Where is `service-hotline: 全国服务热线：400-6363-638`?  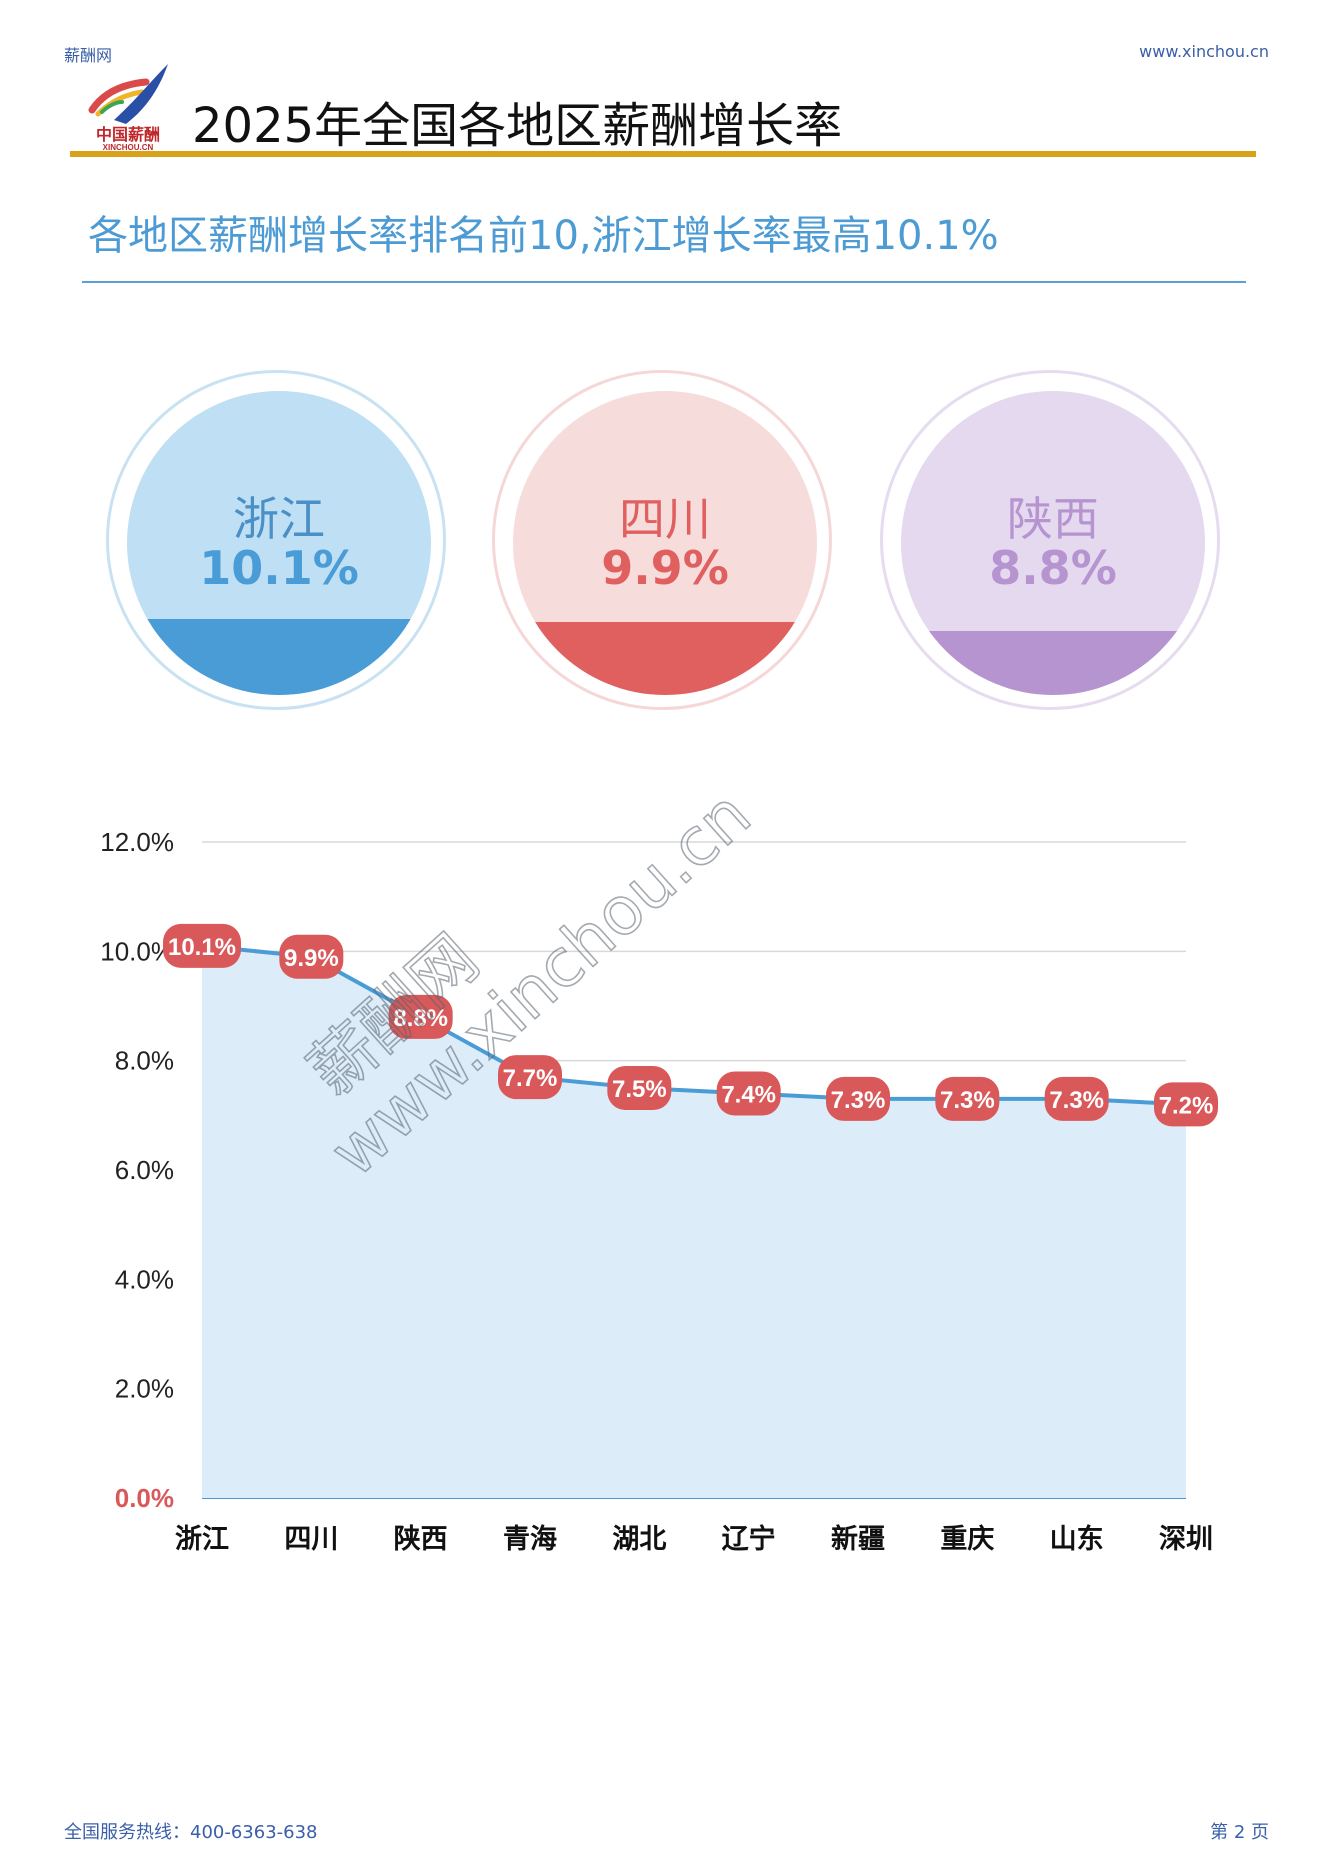
service-hotline: 全国服务热线：400-6363-638 is located at coordinates (191, 1832).